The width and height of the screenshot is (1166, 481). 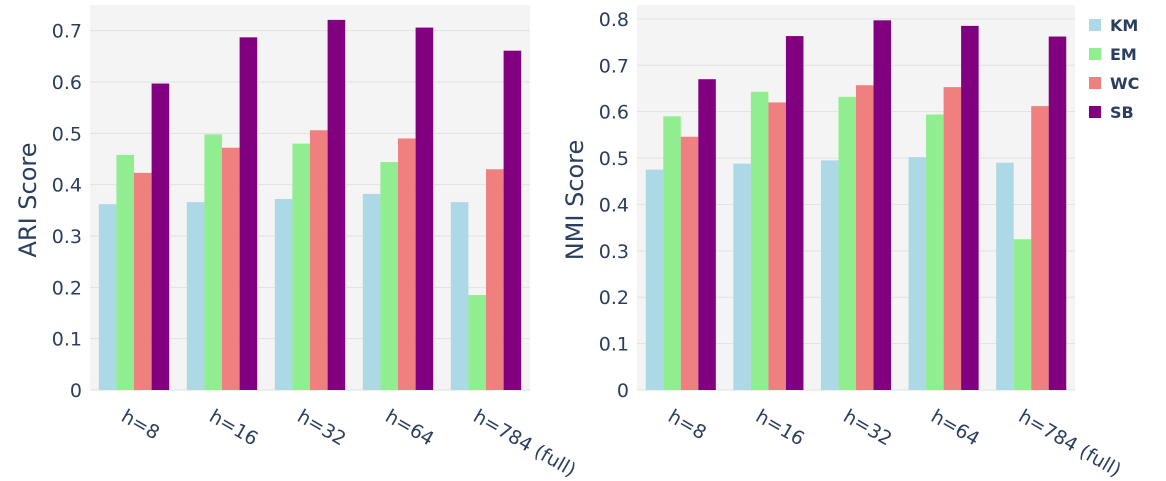 What do you see at coordinates (28, 199) in the screenshot?
I see `y-axis-title: ARI Score` at bounding box center [28, 199].